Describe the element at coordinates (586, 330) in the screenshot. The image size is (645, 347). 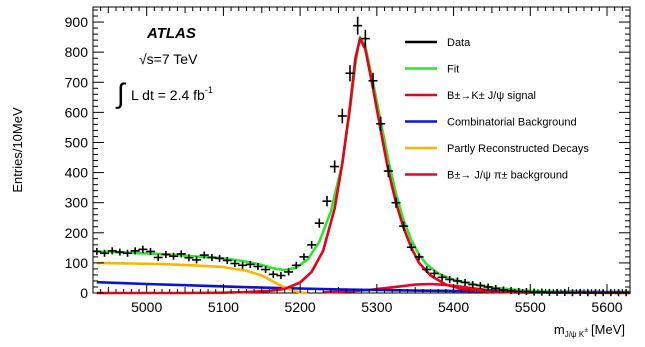
I see `x-axis-title-sup: ±` at that location.